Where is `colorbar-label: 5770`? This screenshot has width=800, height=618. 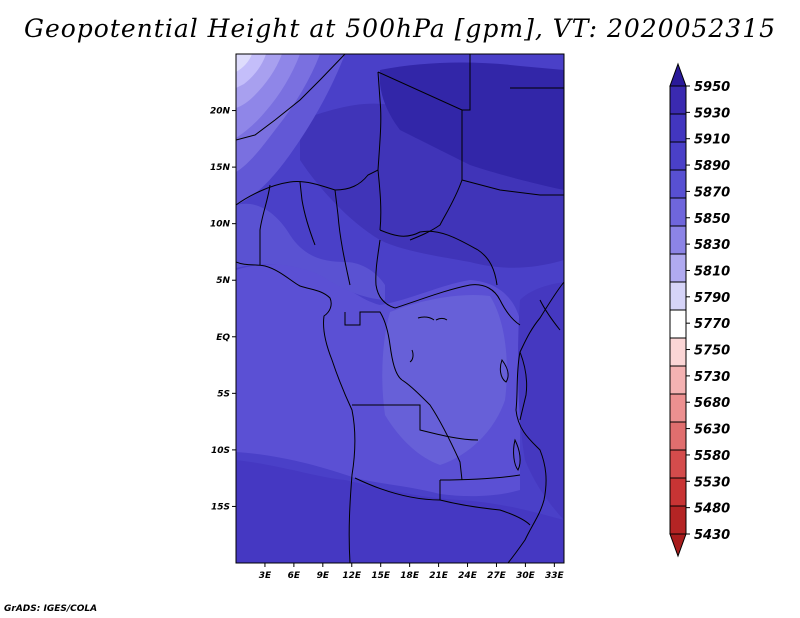
colorbar-label: 5770 is located at coordinates (712, 324).